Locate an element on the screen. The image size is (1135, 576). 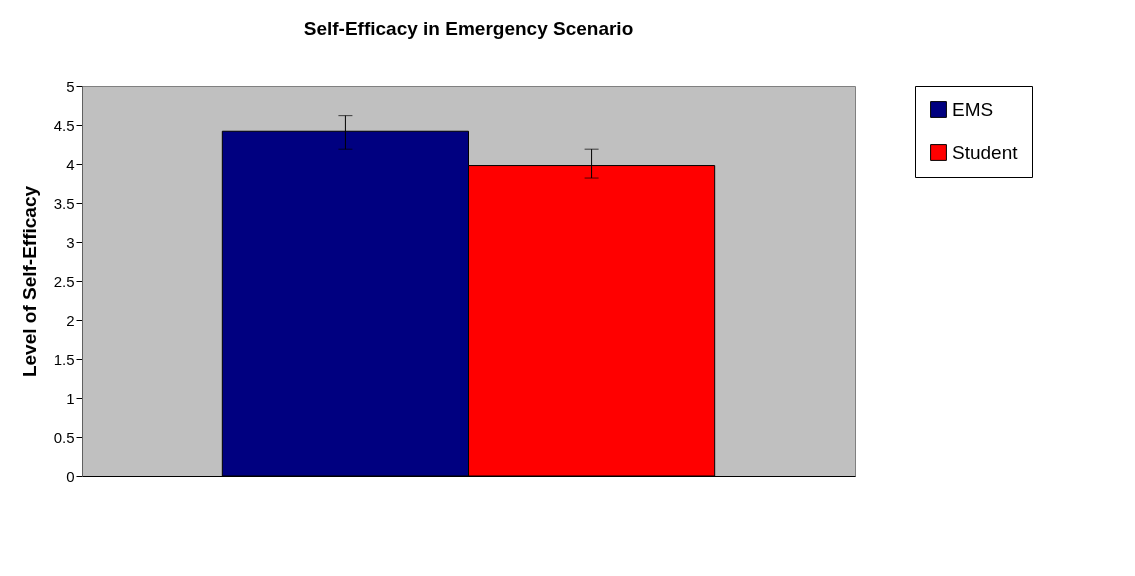
y-tick-label: 3 is located at coordinates (70, 242).